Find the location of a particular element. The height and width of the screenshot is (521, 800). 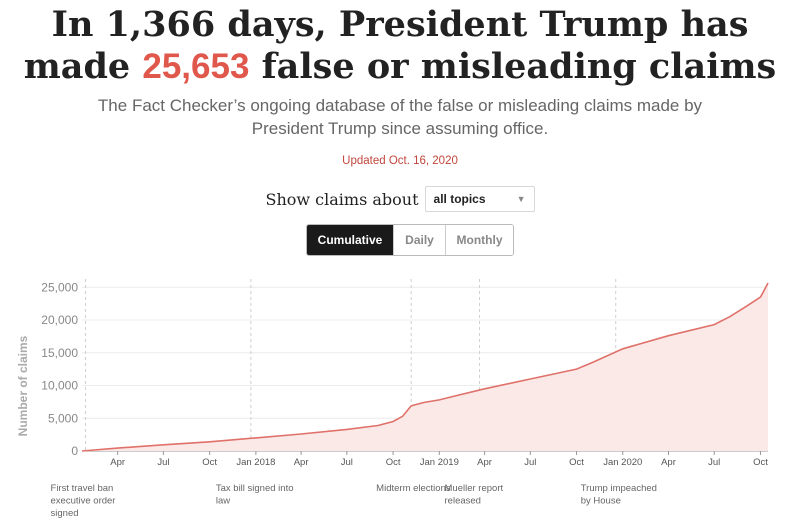

x-tick-label: Jan 2019 is located at coordinates (439, 462).